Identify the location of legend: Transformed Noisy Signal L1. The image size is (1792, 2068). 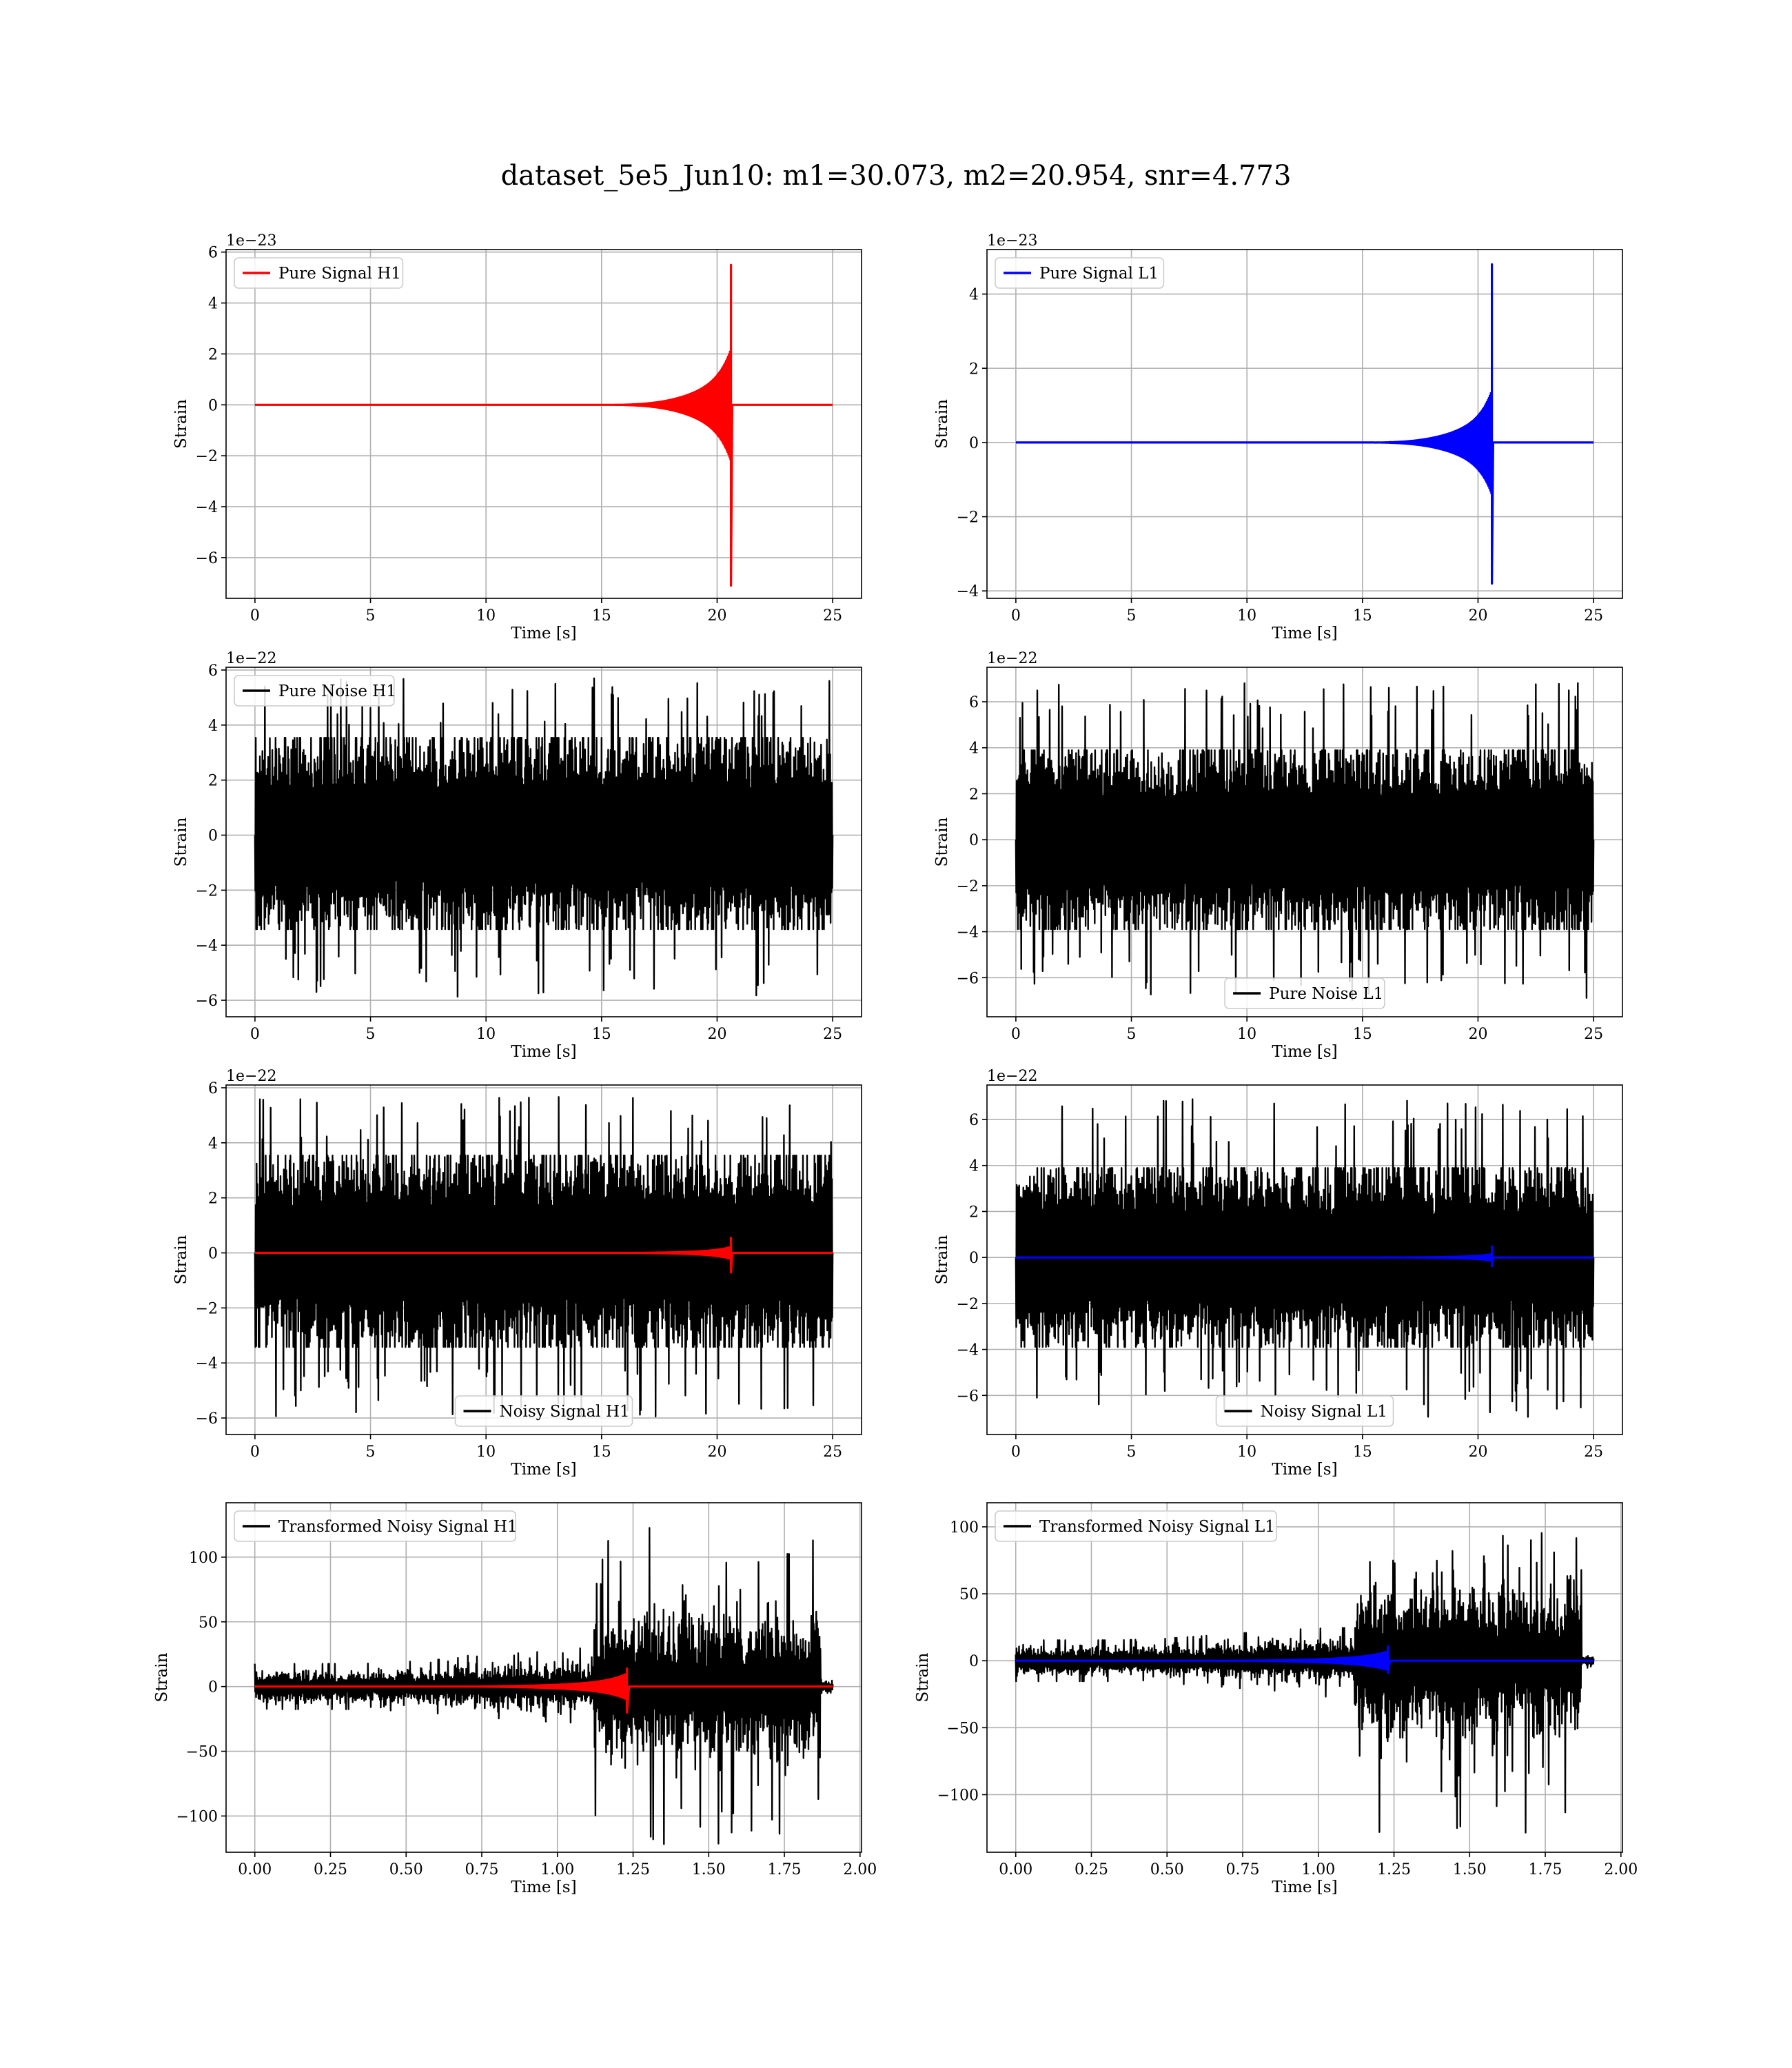
(1136, 1526).